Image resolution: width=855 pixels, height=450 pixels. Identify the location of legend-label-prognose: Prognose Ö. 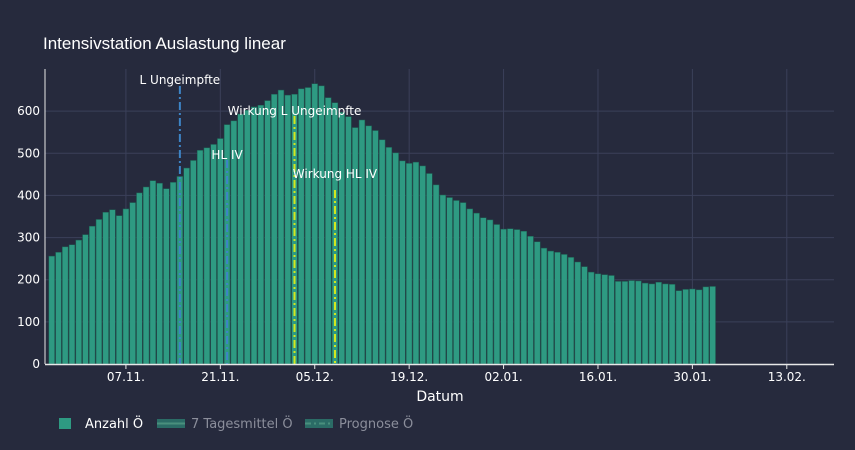
(376, 423).